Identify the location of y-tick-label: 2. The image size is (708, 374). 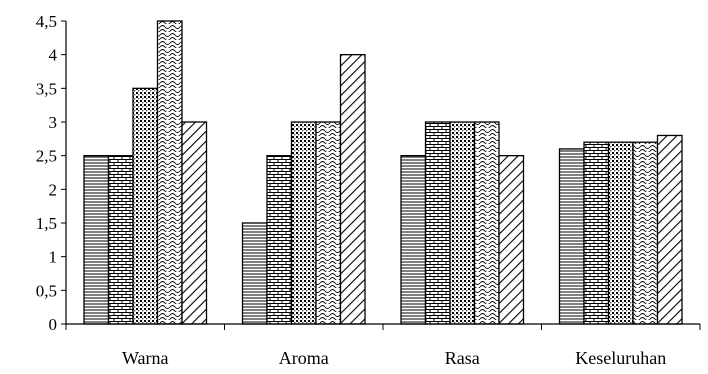
(53, 189).